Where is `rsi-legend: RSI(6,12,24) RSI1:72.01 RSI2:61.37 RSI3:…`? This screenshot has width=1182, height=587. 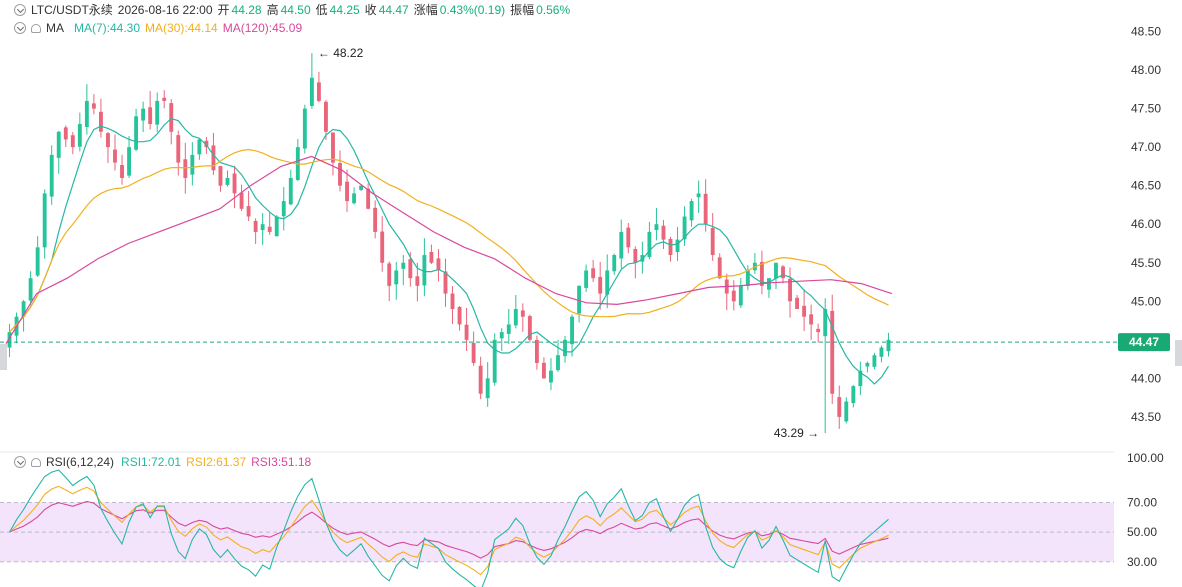
rsi-legend: RSI(6,12,24) RSI1:72.01 RSI2:61.37 RSI3:… is located at coordinates (165, 462).